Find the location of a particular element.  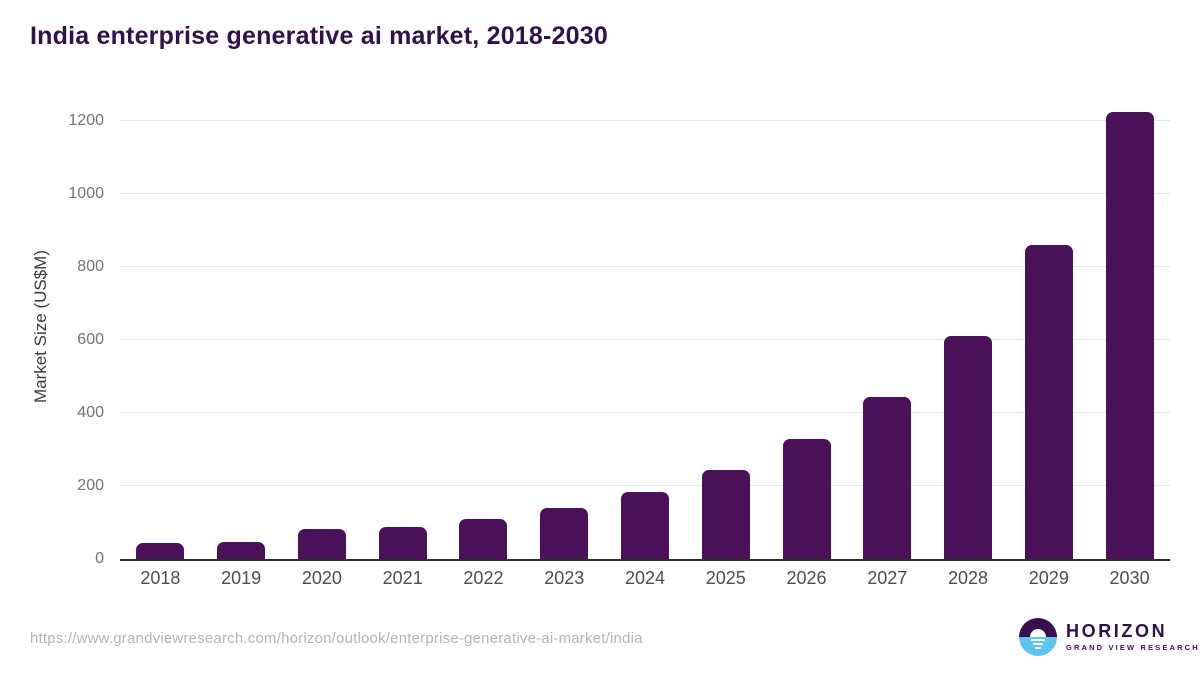

bar-2024 is located at coordinates (644, 525).